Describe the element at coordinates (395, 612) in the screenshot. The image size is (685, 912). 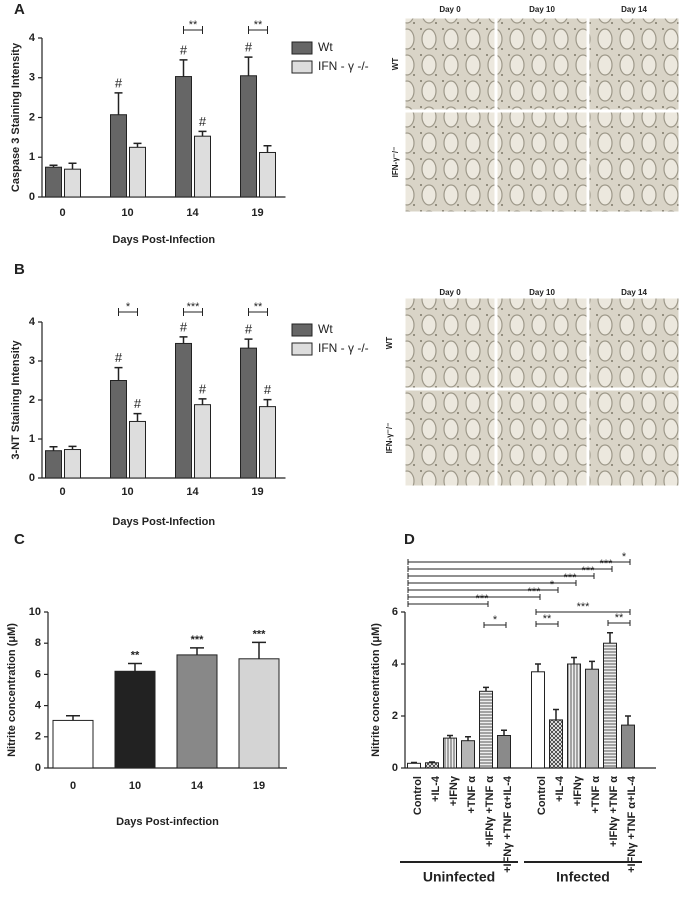
I see `y-tick-label: 6` at that location.